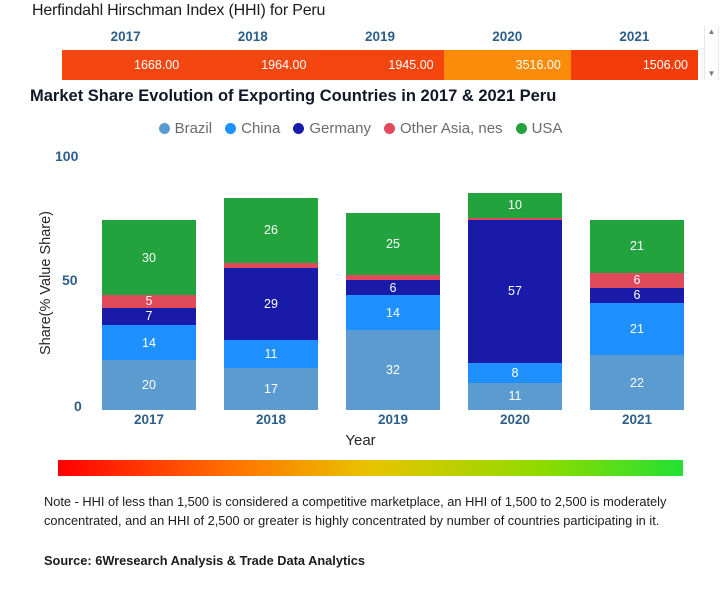 This screenshot has width=721, height=600. I want to click on hhi-year-2018: 2018, so click(252, 36).